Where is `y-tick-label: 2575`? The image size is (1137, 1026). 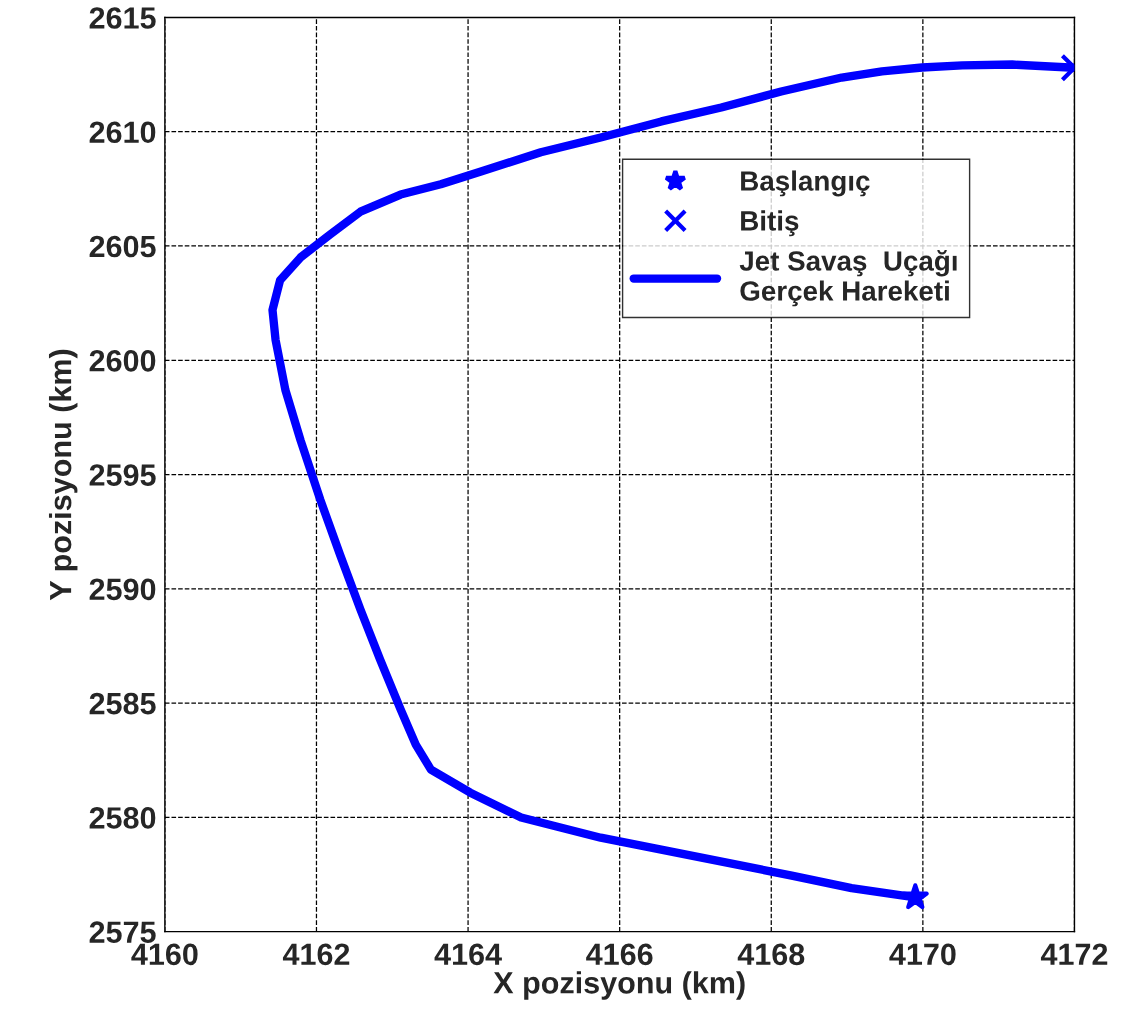 y-tick-label: 2575 is located at coordinates (122, 932).